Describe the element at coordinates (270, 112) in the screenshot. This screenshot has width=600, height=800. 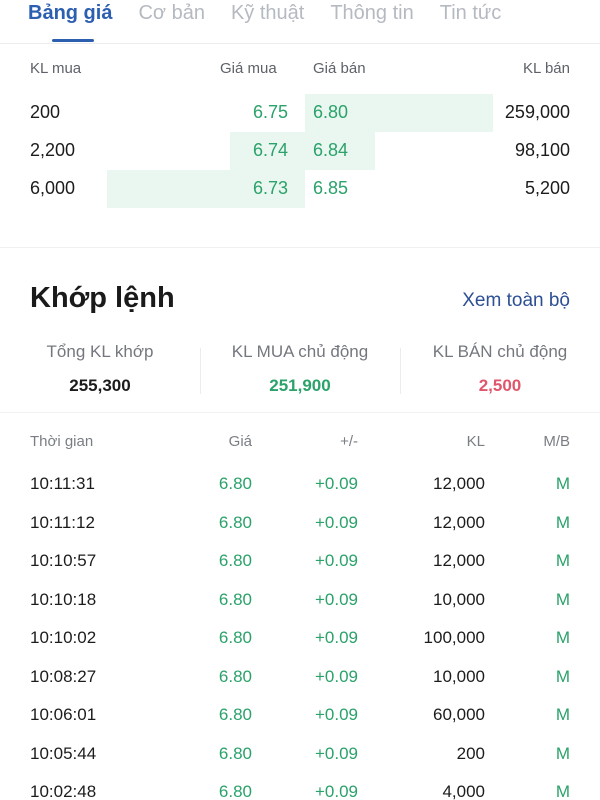
I see `bid-price: 6.75` at that location.